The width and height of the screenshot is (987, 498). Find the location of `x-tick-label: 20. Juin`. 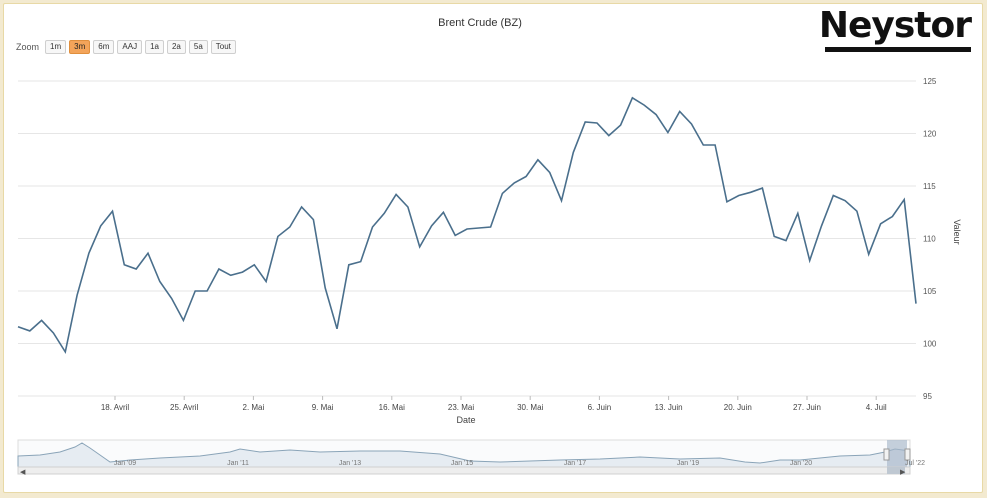

x-tick-label: 20. Juin is located at coordinates (738, 407).